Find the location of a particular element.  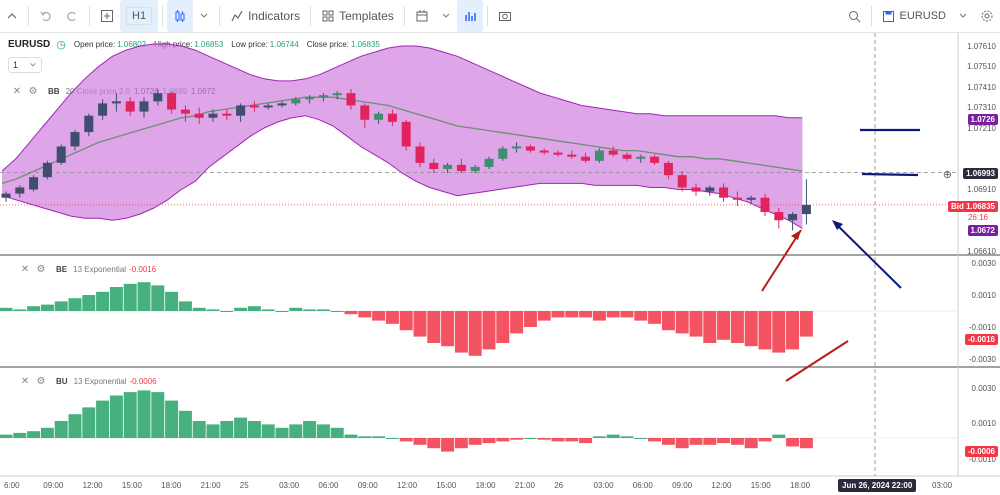

high-label: High price: is located at coordinates (173, 44).